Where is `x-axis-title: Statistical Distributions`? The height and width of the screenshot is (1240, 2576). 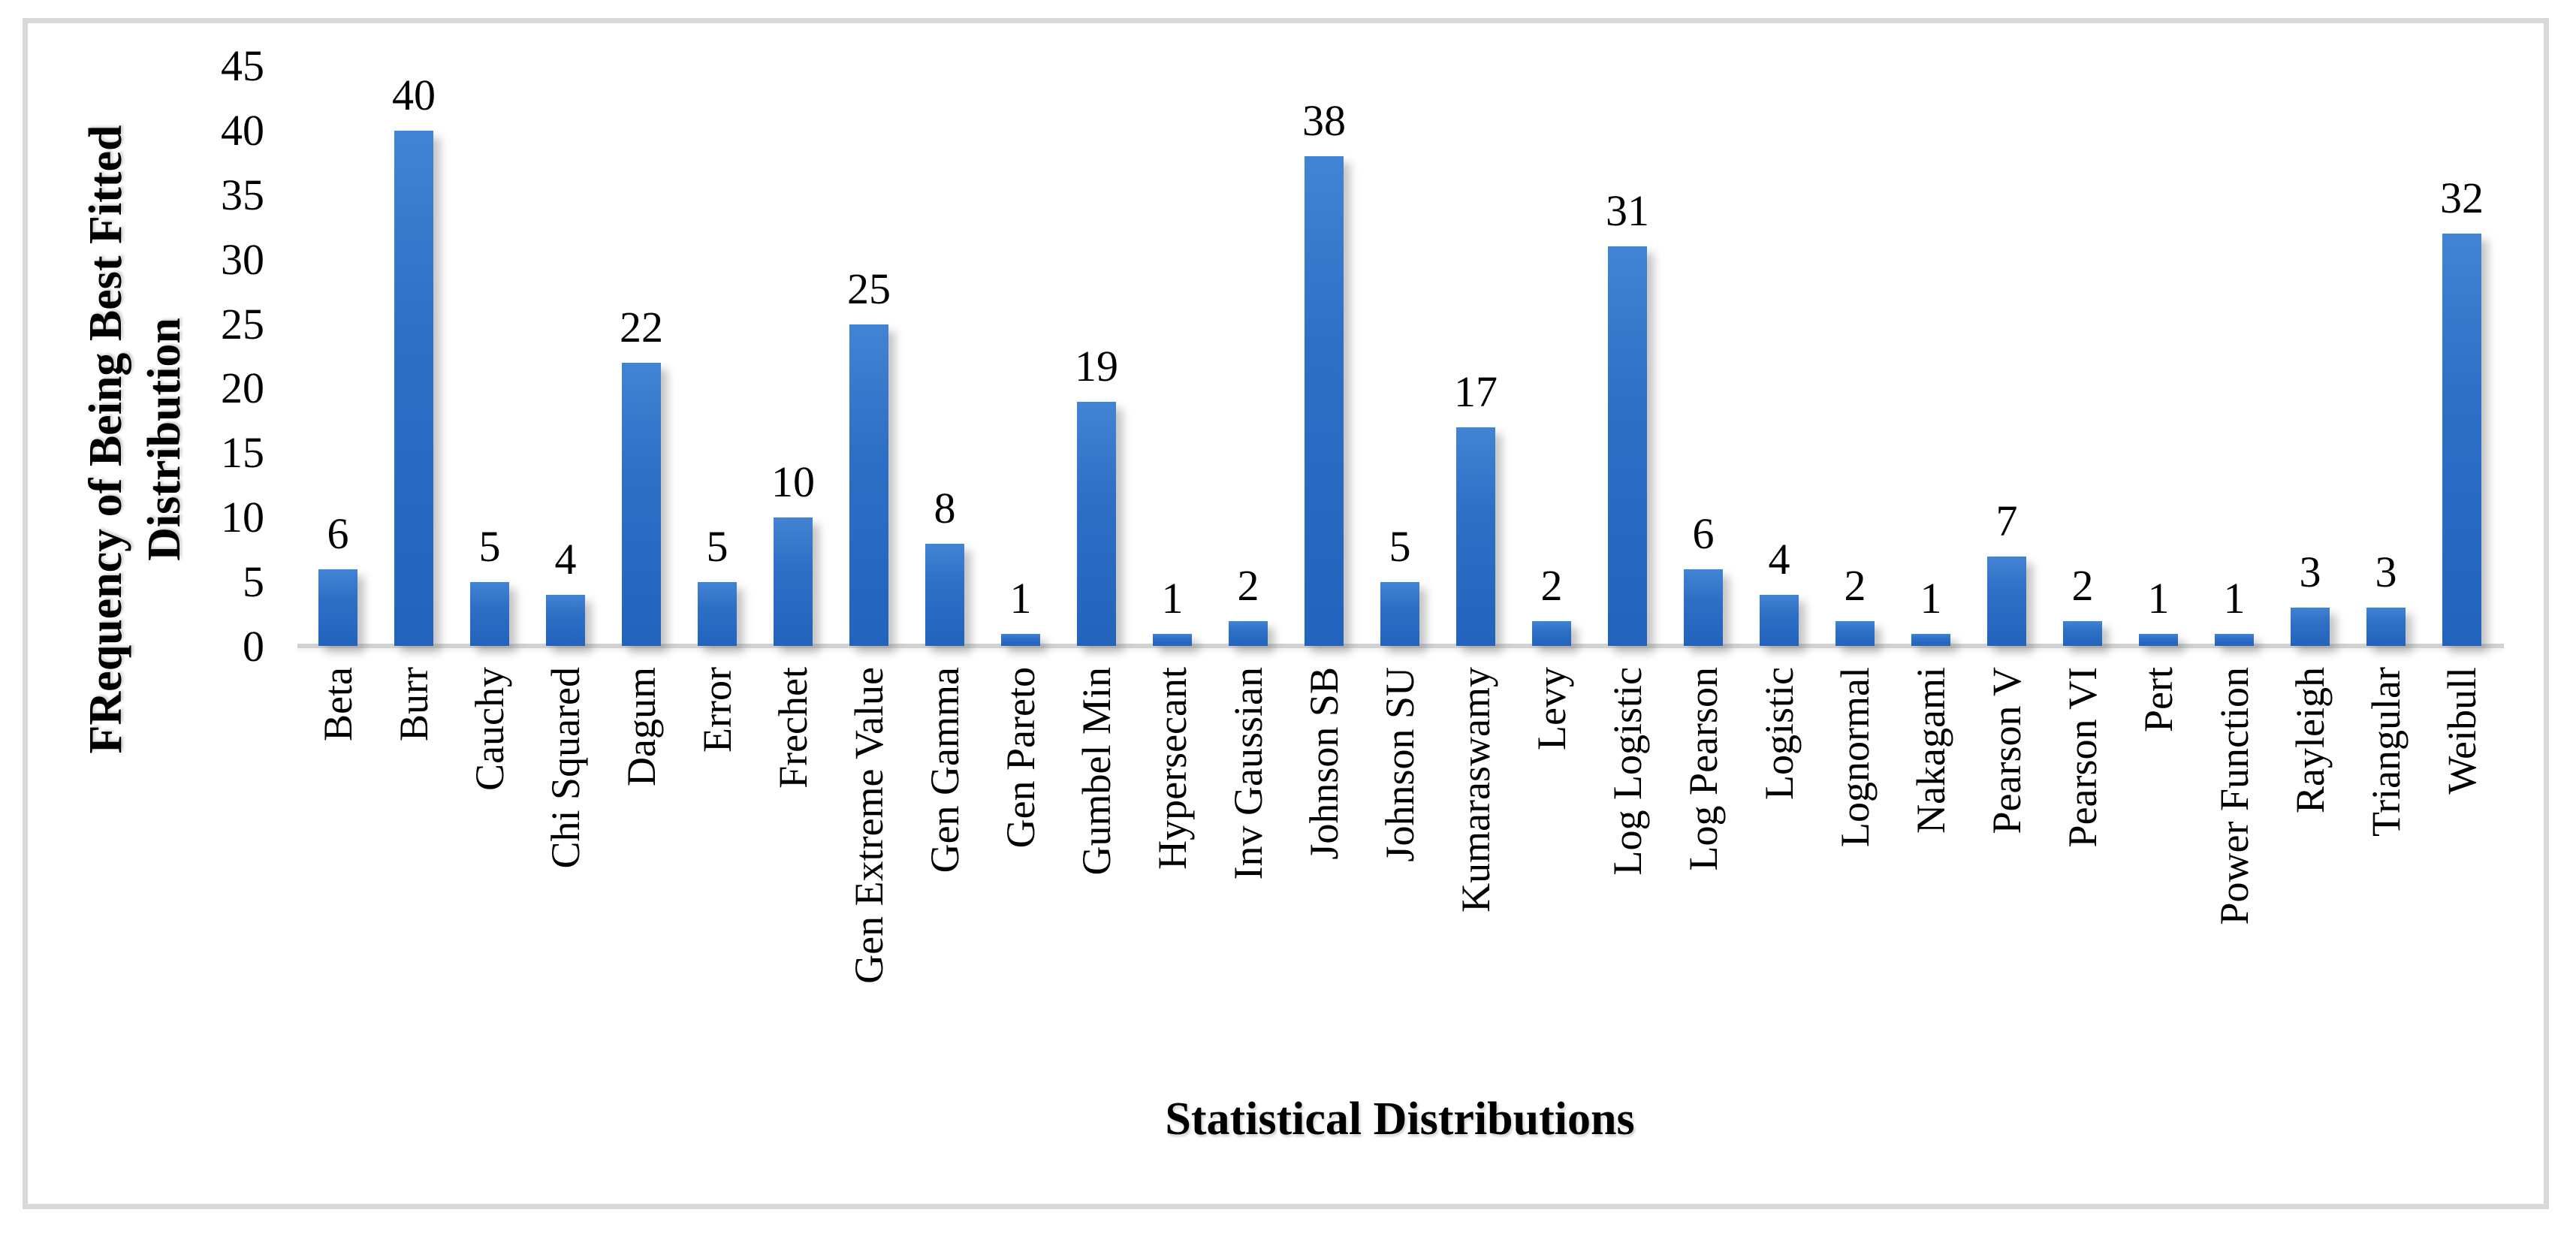 x-axis-title: Statistical Distributions is located at coordinates (1400, 1120).